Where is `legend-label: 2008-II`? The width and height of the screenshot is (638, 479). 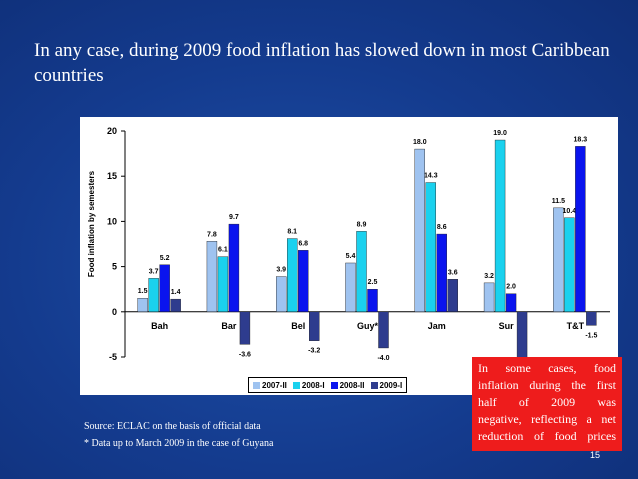 legend-label: 2008-II is located at coordinates (352, 385).